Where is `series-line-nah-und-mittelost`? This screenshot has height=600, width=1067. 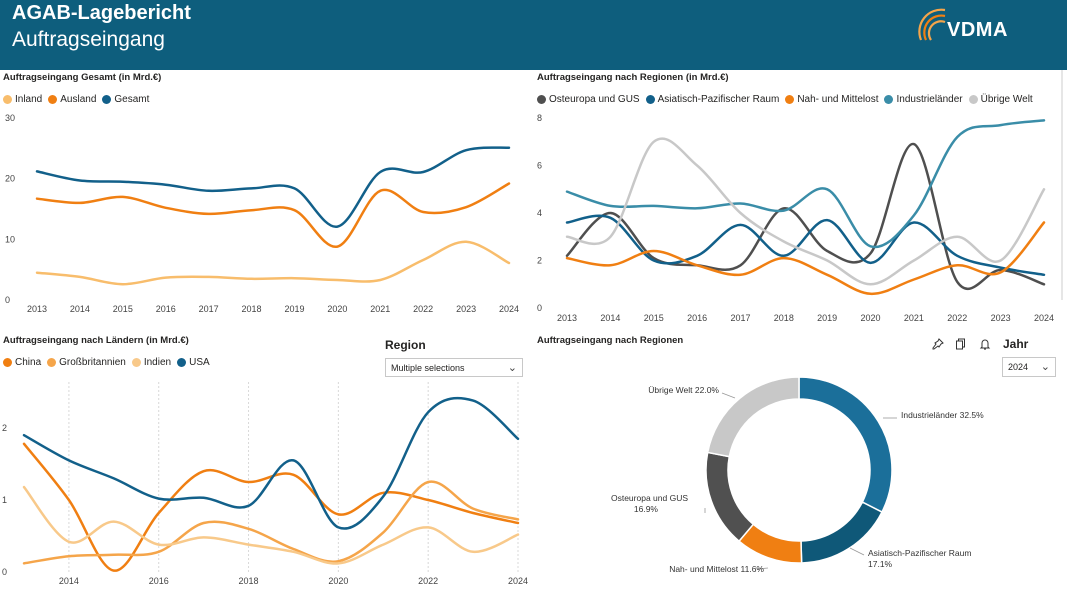 series-line-nah-und-mittelost is located at coordinates (805, 258).